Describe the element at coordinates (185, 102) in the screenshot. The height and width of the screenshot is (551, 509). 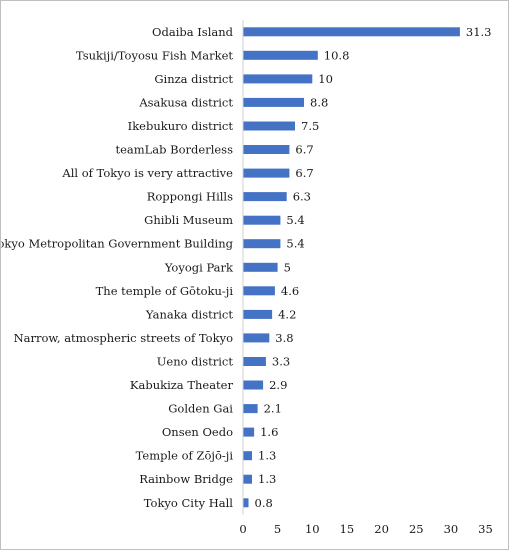
I see `category-label: Asakusa district` at that location.